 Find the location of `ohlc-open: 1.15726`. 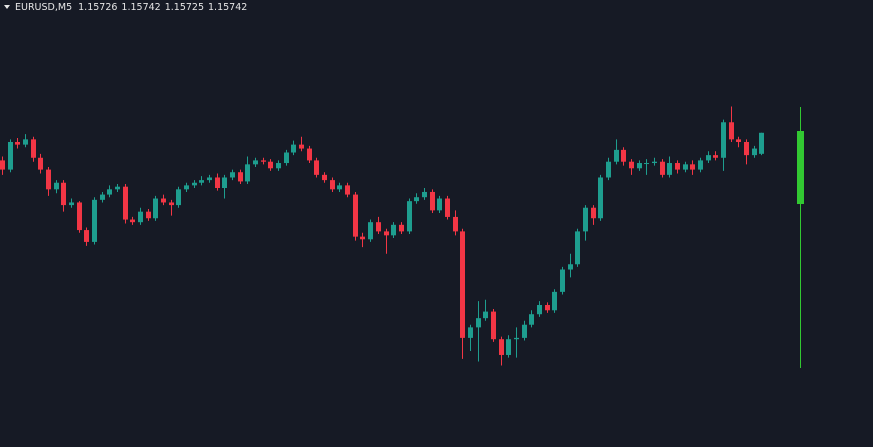

ohlc-open: 1.15726 is located at coordinates (97, 7).